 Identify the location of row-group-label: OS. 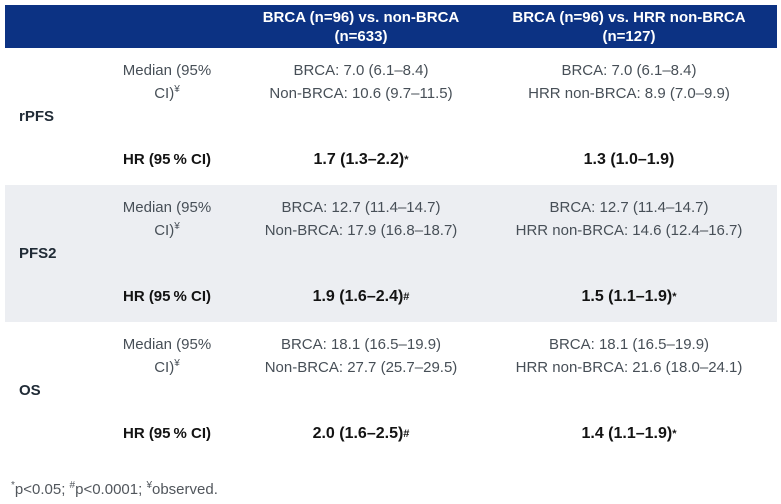
(30, 390).